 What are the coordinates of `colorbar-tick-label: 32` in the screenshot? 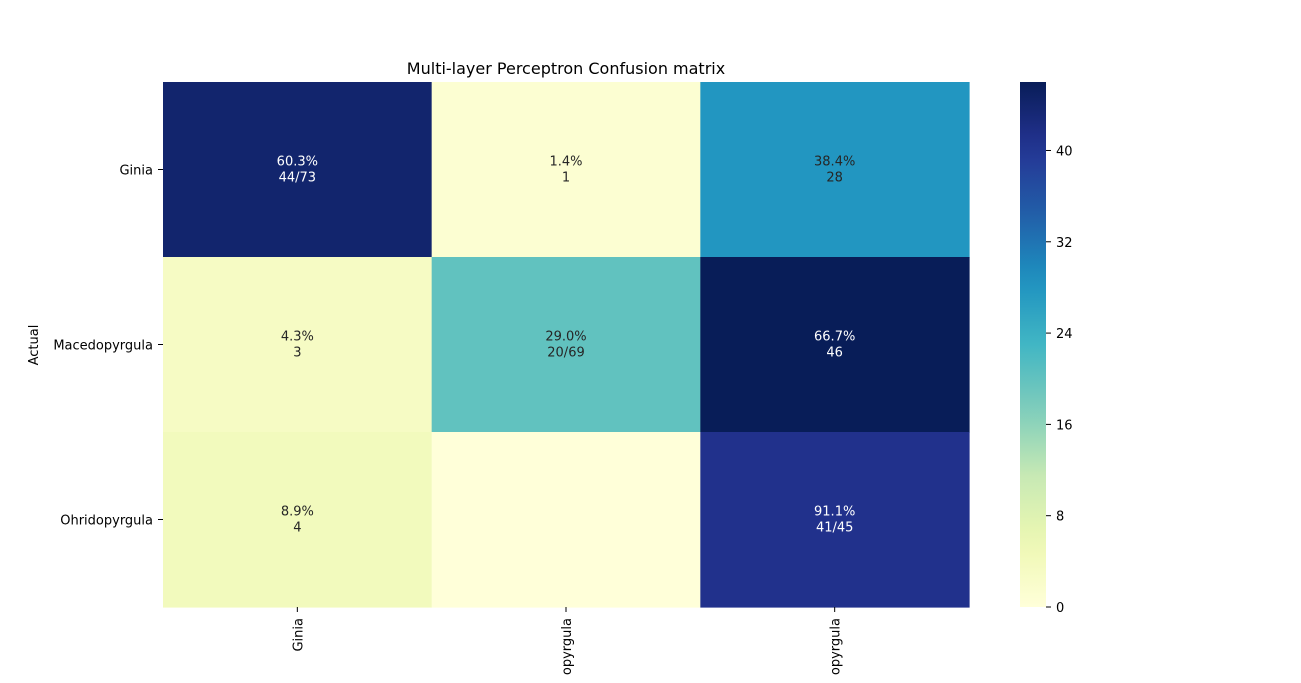 It's located at (1064, 243).